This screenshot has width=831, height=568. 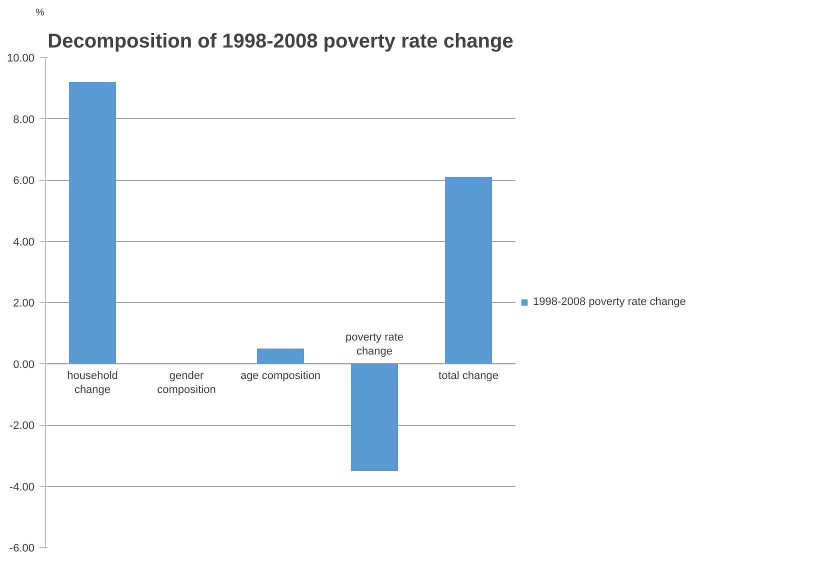 I want to click on x-tick-label: gender composition, so click(x=186, y=383).